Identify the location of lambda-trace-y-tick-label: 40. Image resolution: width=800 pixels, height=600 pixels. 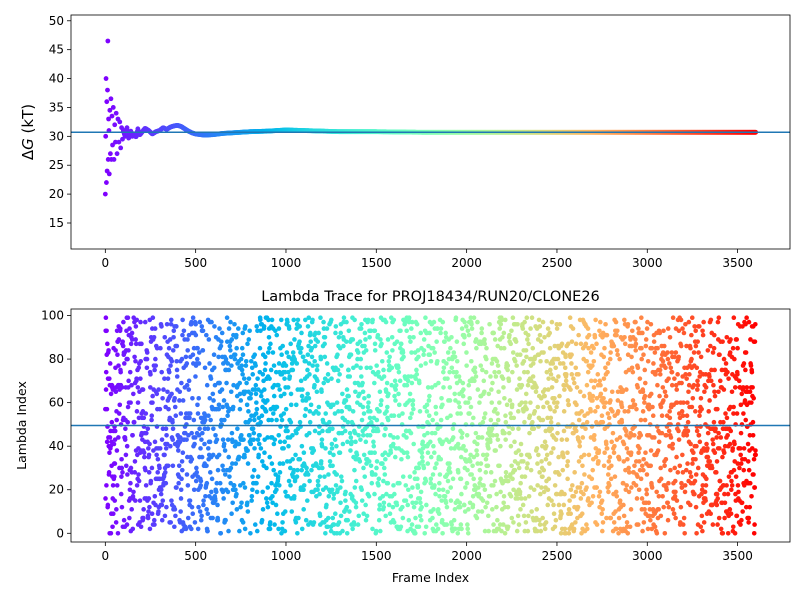
(56, 446).